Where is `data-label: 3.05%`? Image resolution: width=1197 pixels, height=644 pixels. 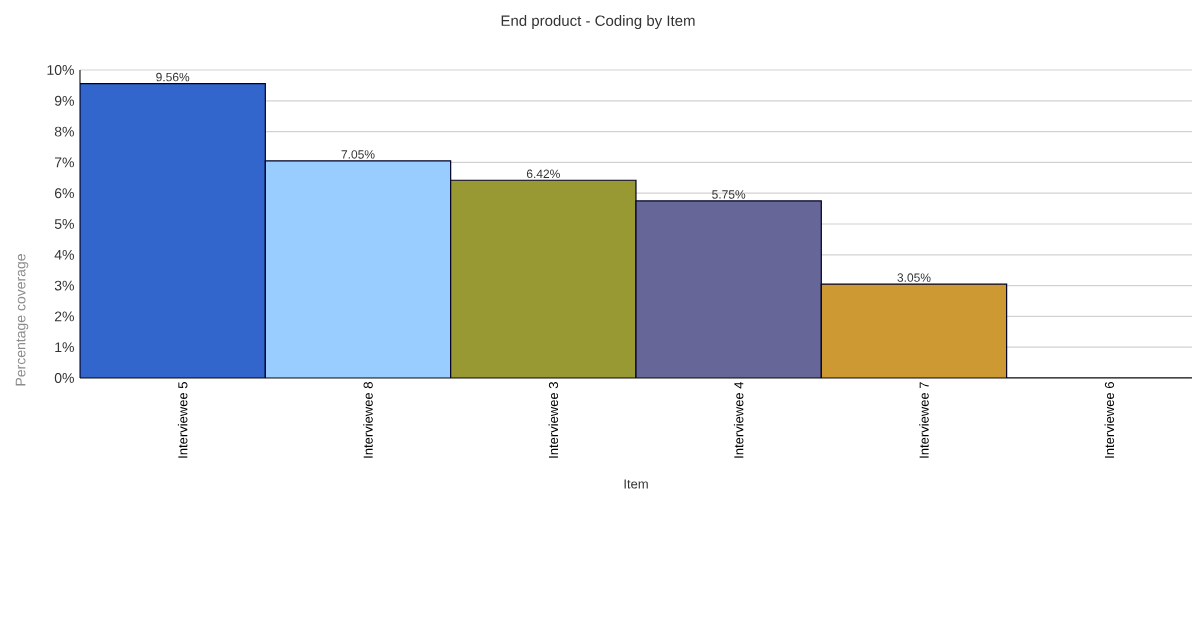
data-label: 3.05% is located at coordinates (914, 277).